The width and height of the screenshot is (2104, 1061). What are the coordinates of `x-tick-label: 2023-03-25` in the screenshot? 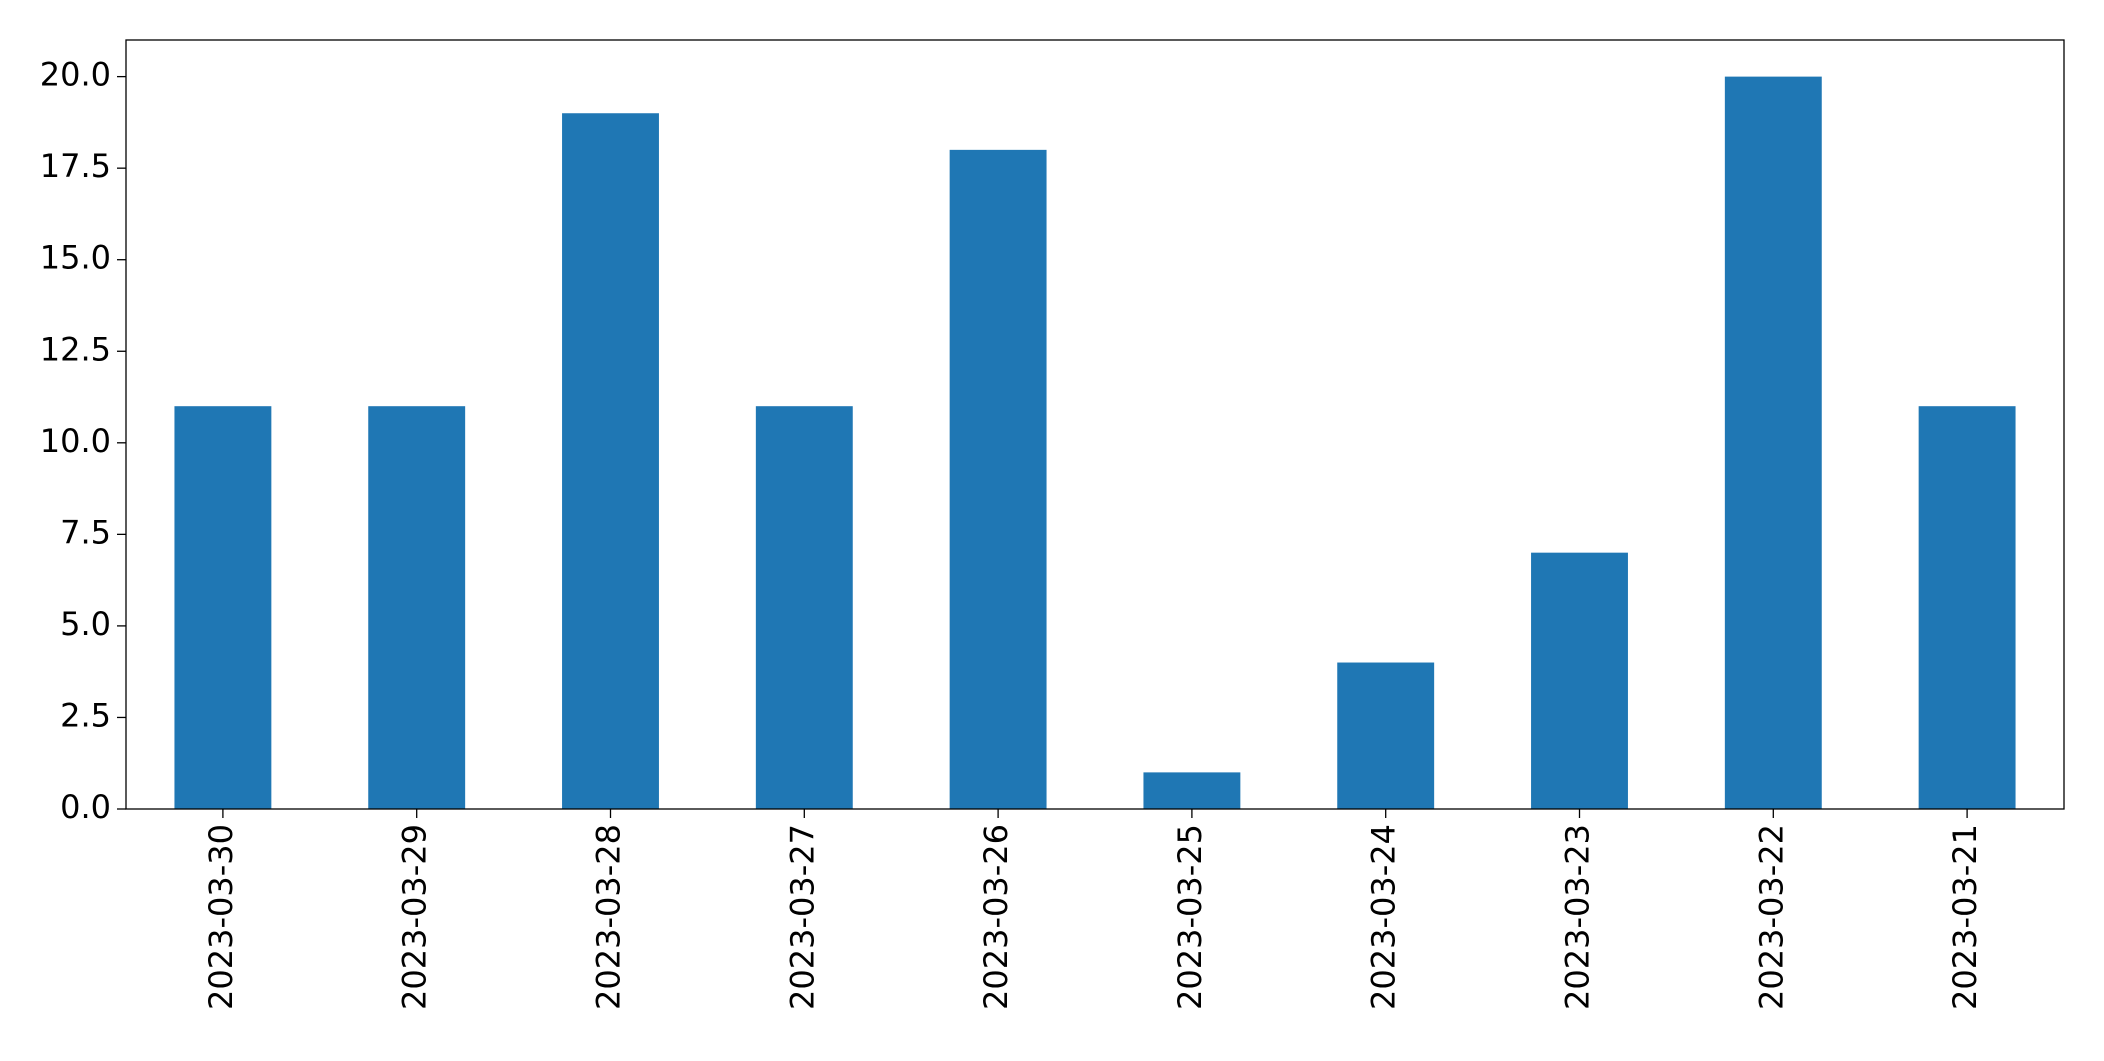 It's located at (1190, 917).